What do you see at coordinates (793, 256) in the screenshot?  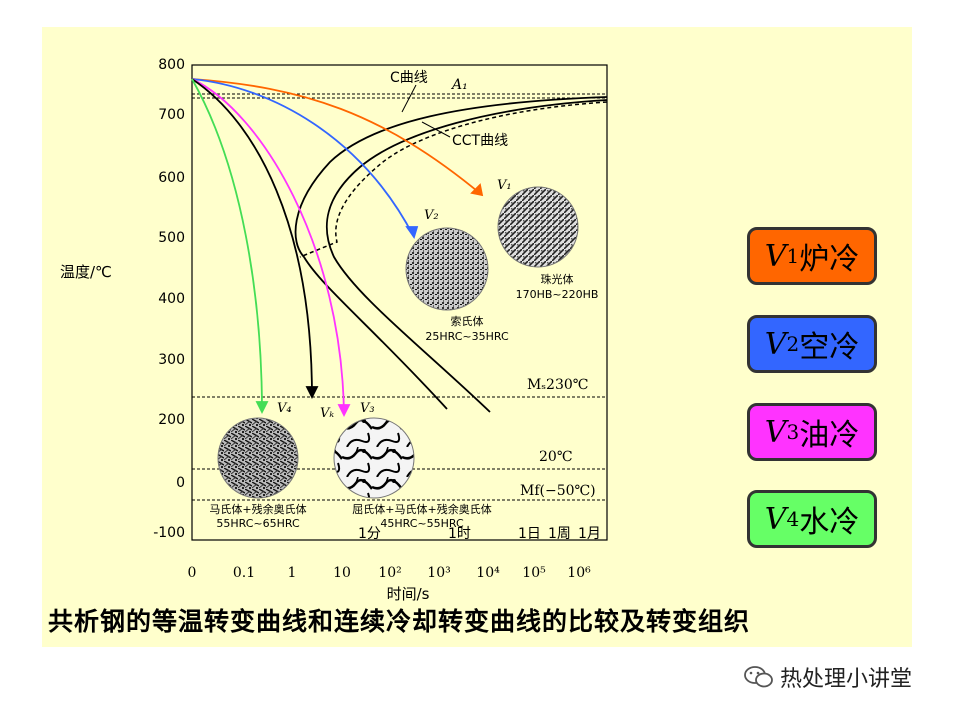 I see `legend-subscript: 1` at bounding box center [793, 256].